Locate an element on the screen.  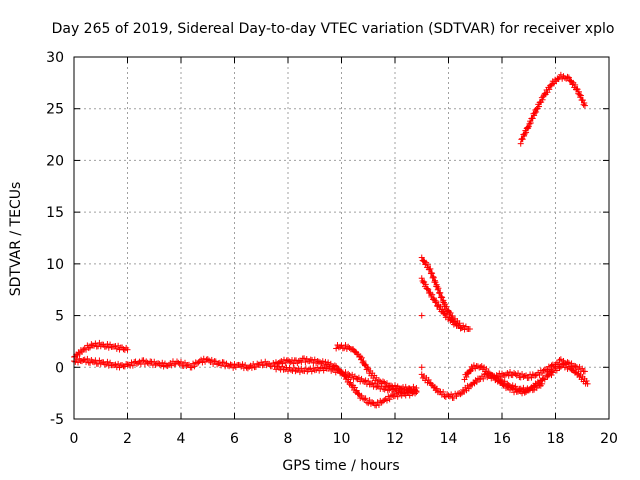
x-tick-label: 2 is located at coordinates (127, 439).